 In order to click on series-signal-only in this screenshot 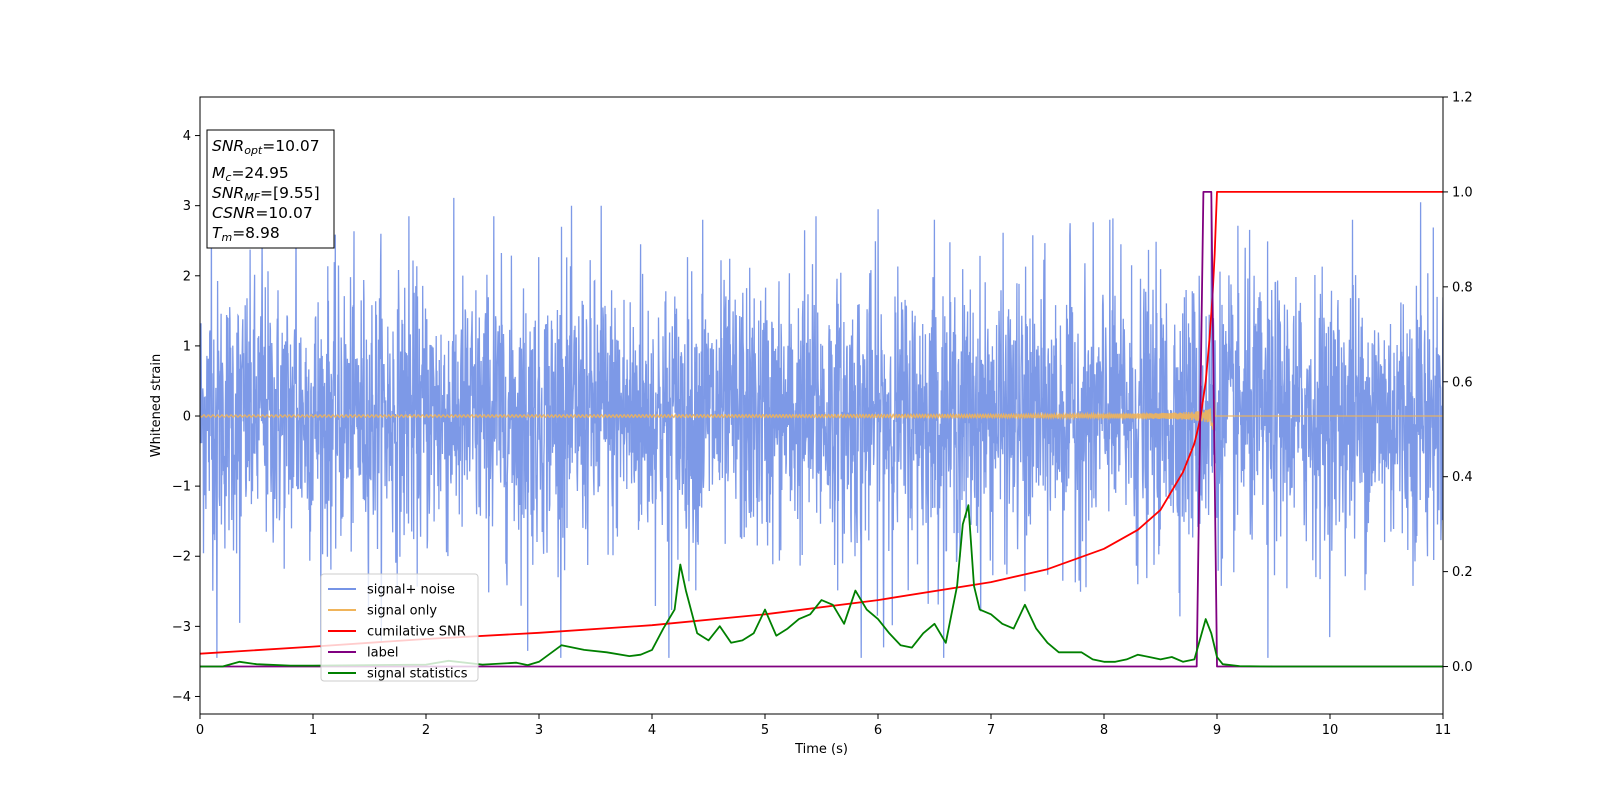, I will do `click(821, 414)`.